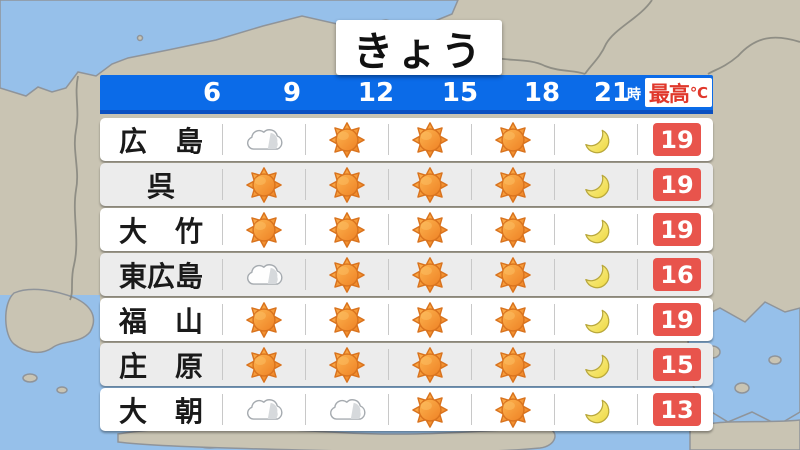  I want to click on forecast-day-title: きょう, so click(419, 47).